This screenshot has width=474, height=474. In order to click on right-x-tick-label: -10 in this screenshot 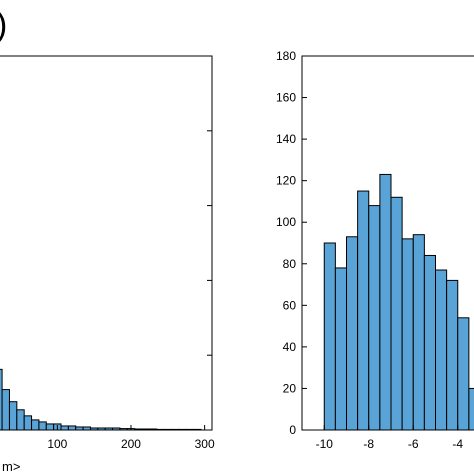, I will do `click(325, 444)`.